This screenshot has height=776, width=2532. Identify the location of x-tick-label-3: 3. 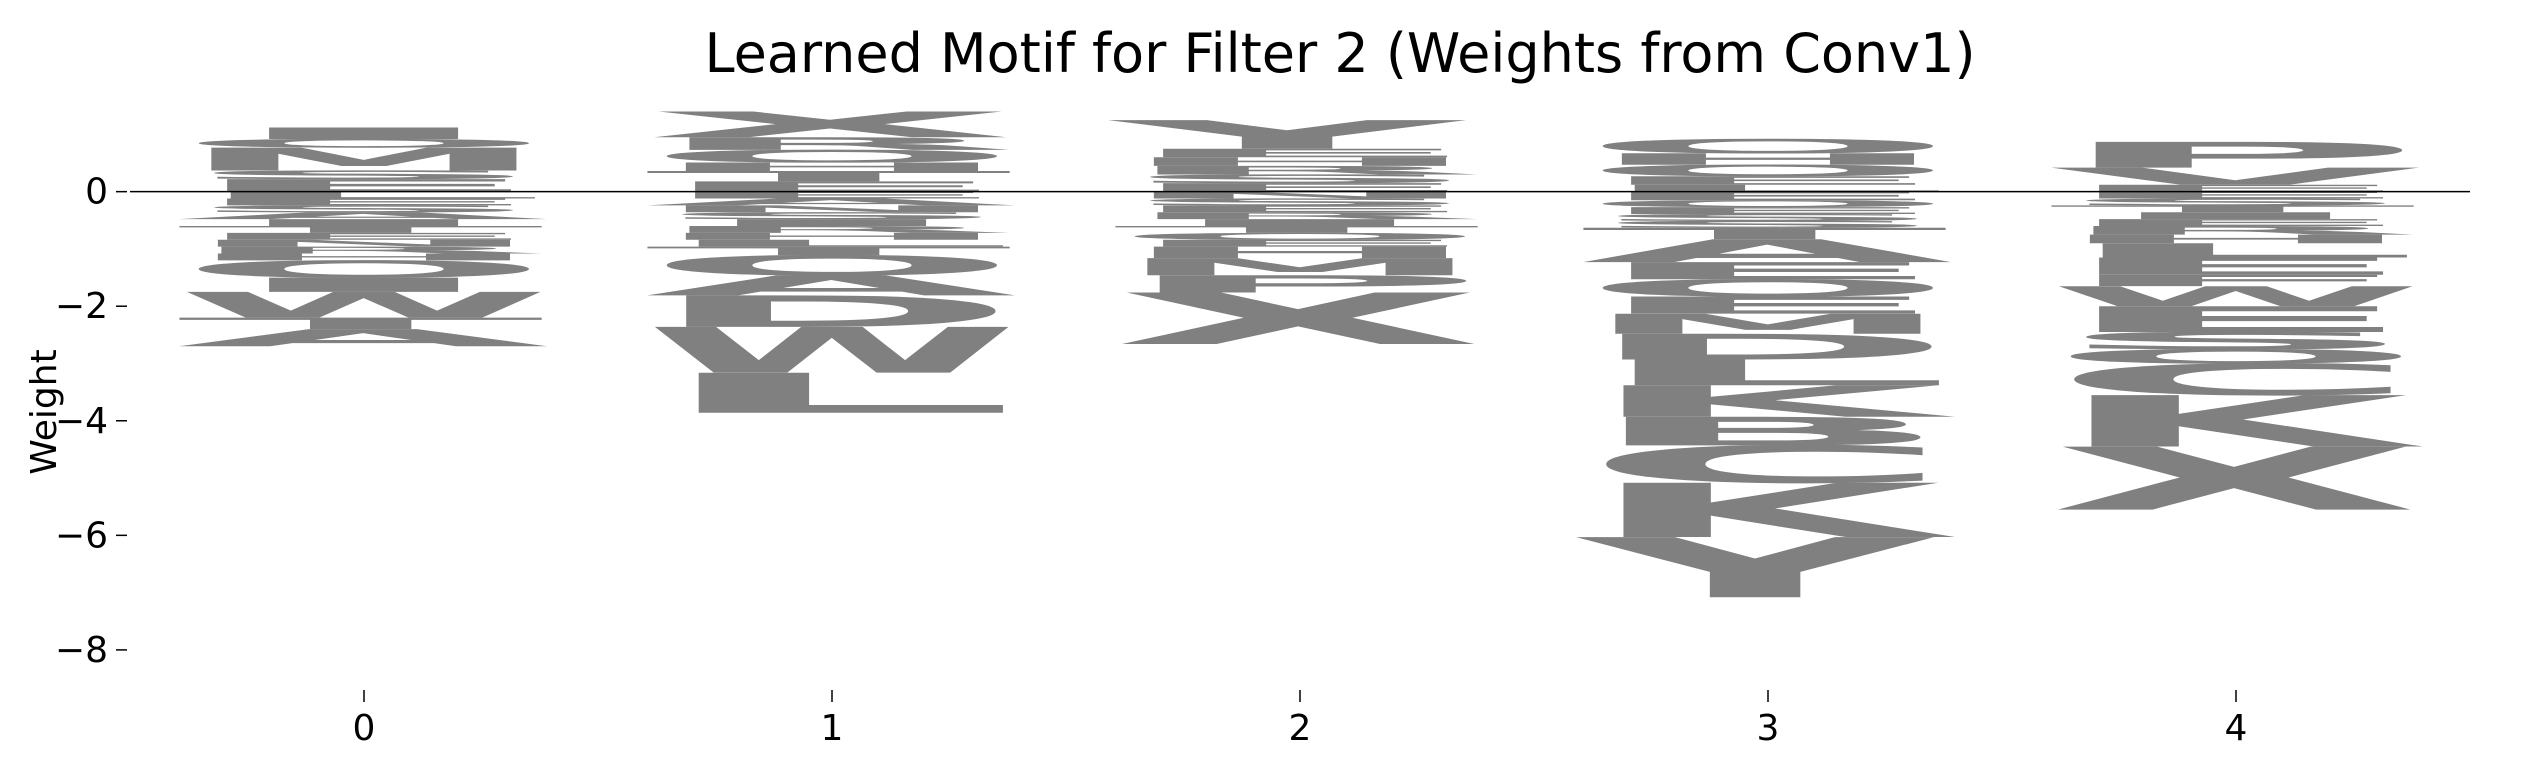
(1768, 728).